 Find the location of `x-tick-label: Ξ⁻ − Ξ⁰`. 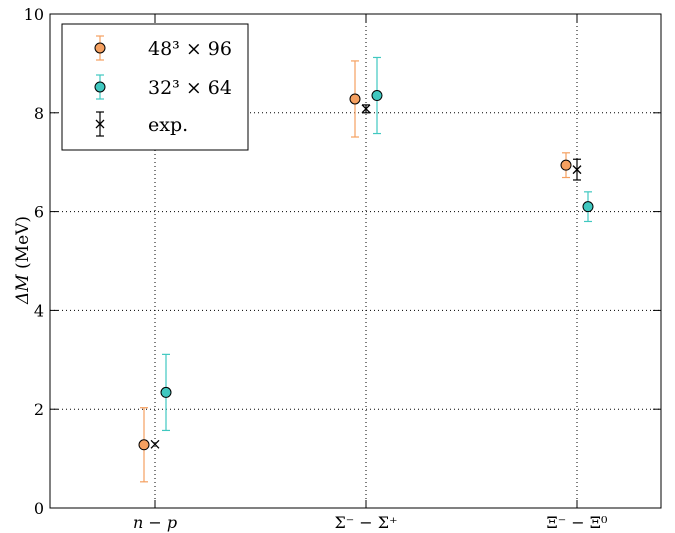

x-tick-label: Ξ⁻ − Ξ⁰ is located at coordinates (577, 522).